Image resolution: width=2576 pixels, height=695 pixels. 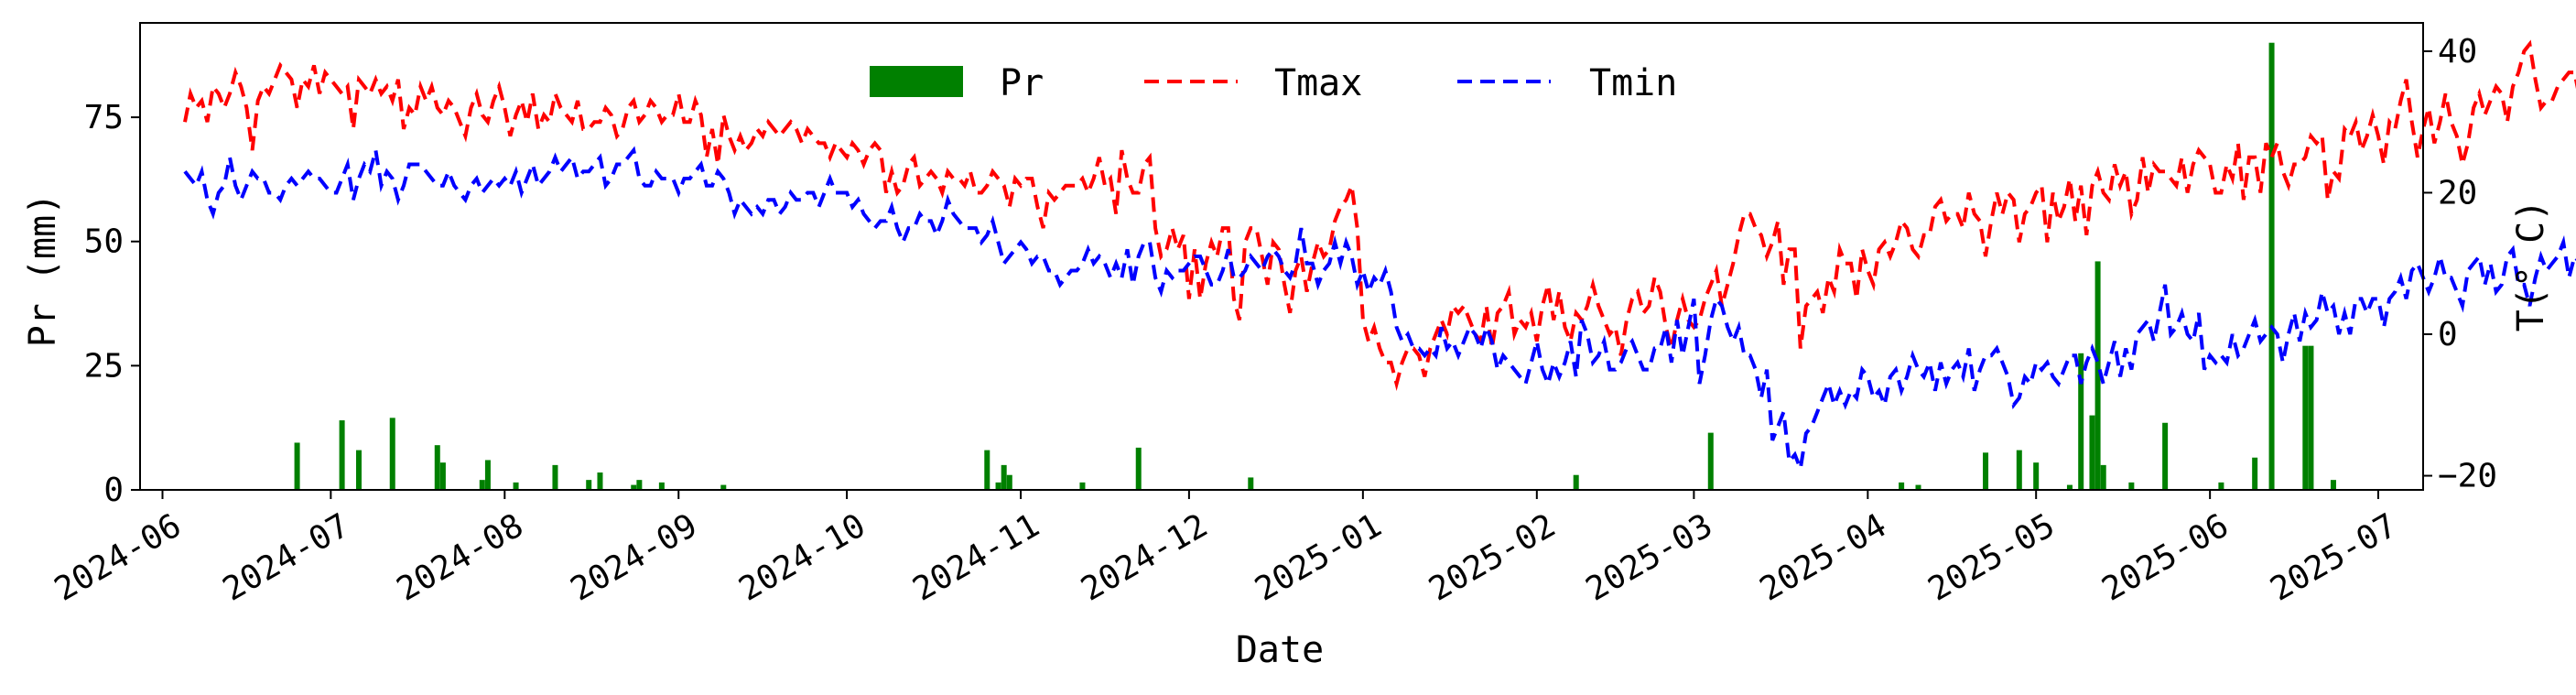 What do you see at coordinates (635, 557) in the screenshot?
I see `x-tick-label: 2024-09` at bounding box center [635, 557].